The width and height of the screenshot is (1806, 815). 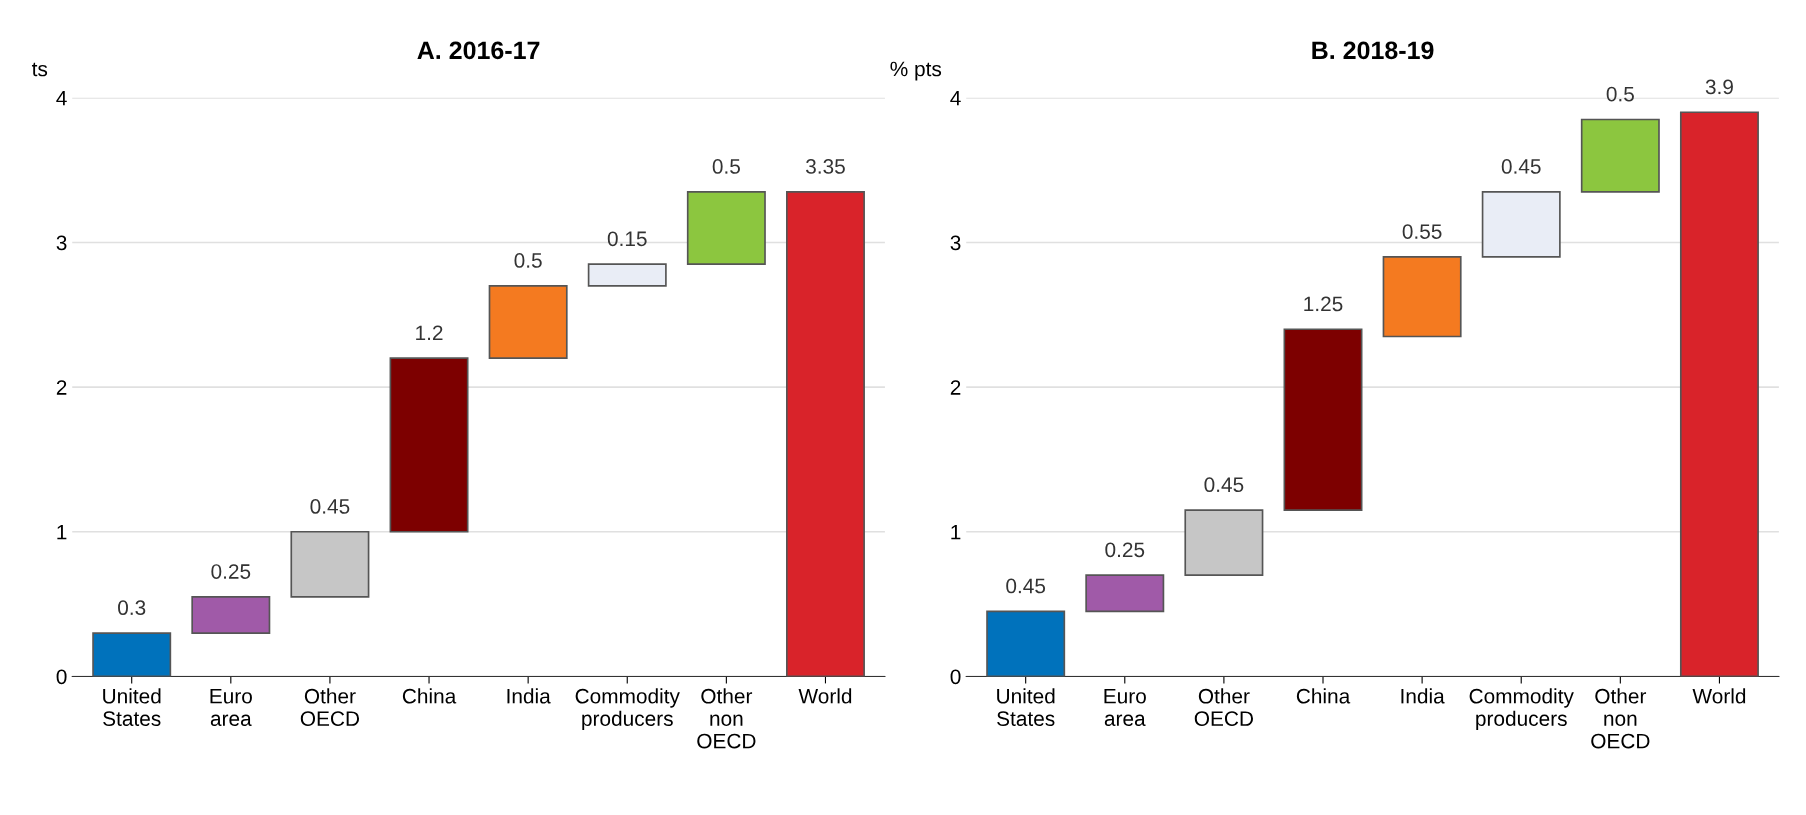 I want to click on data-label: 3.35, so click(x=825, y=166).